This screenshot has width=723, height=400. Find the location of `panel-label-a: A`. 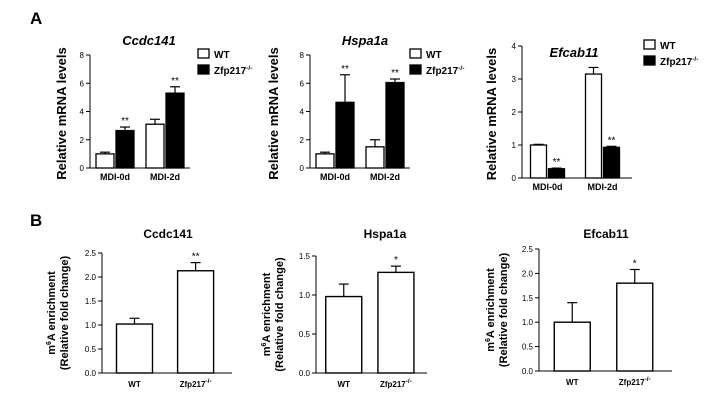

panel-label-a: A is located at coordinates (36, 18).